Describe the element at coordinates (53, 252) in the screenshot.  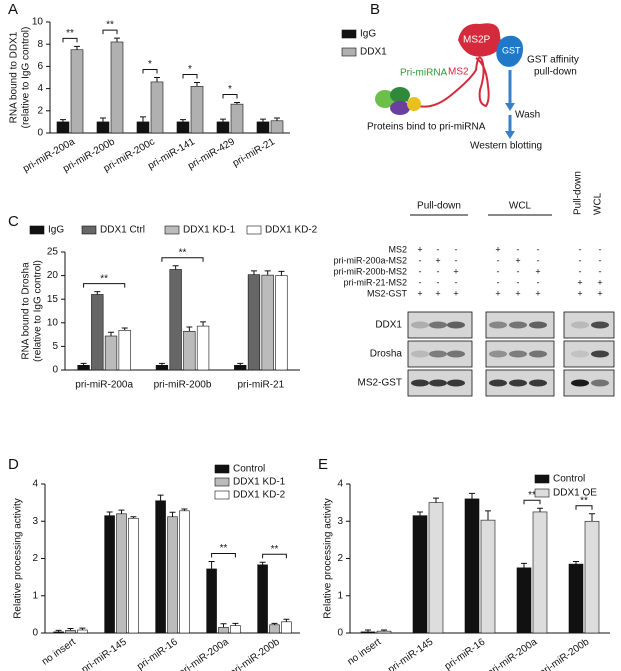
I see `y-tick-label: 25` at that location.